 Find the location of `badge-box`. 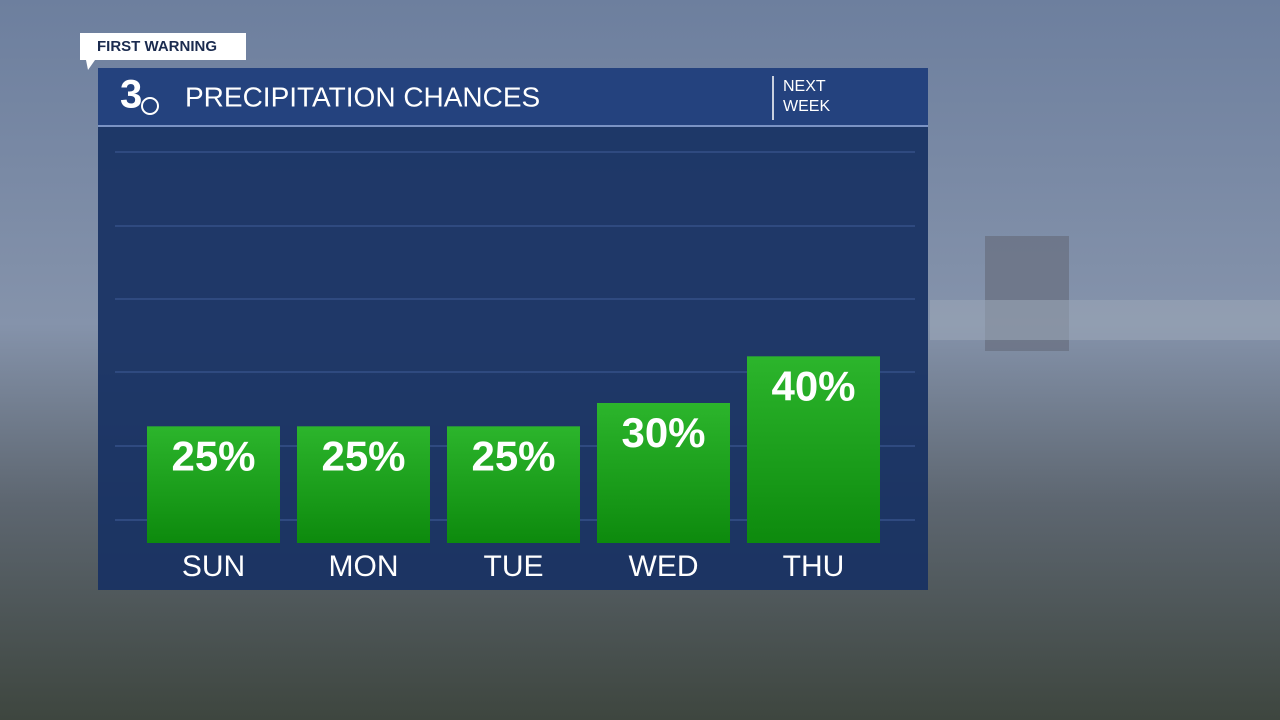

badge-box is located at coordinates (163, 51).